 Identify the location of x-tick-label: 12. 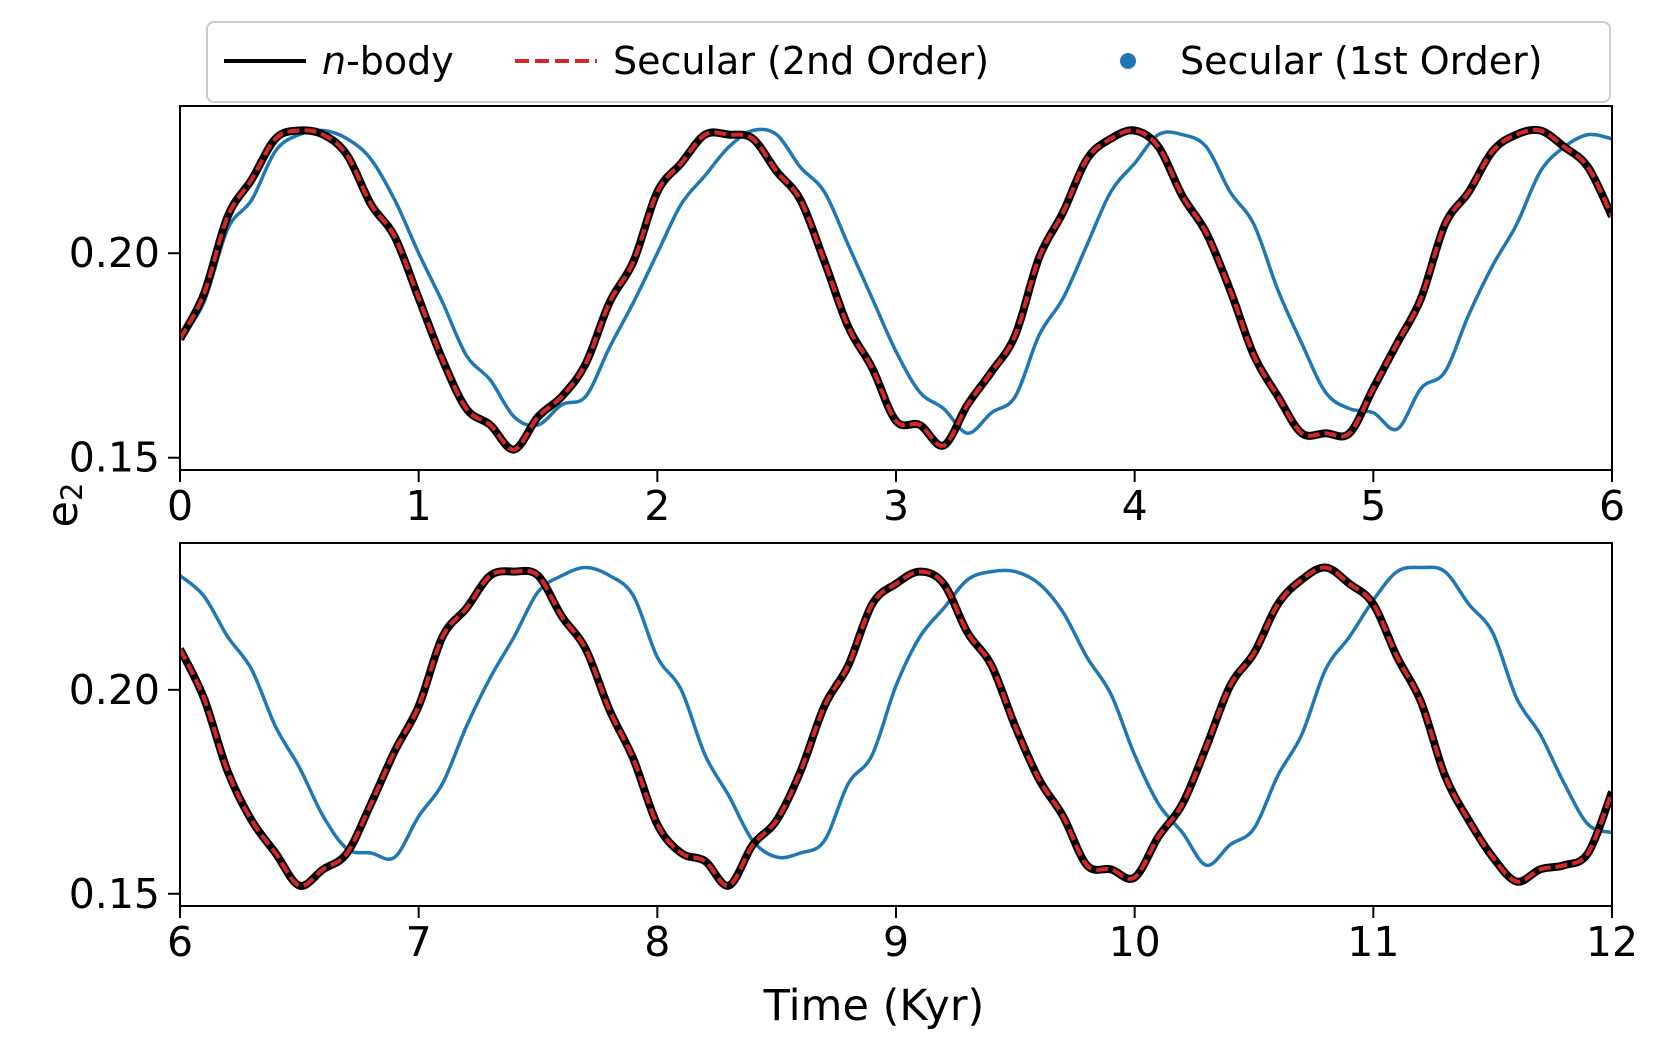
(1612, 942).